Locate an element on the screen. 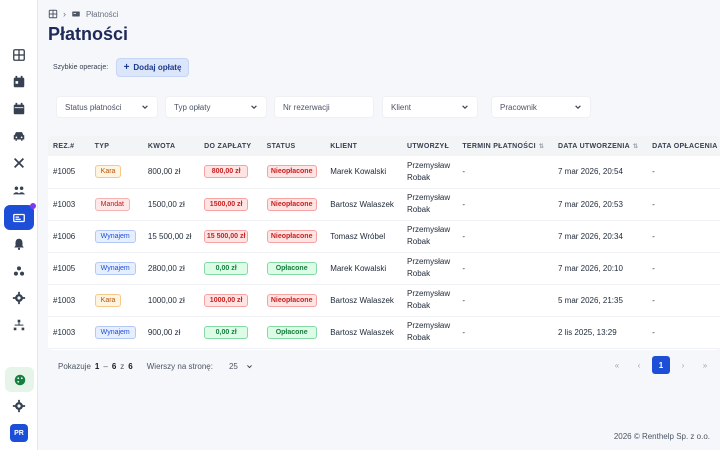 The image size is (720, 450). sidebar-item-service is located at coordinates (19, 163).